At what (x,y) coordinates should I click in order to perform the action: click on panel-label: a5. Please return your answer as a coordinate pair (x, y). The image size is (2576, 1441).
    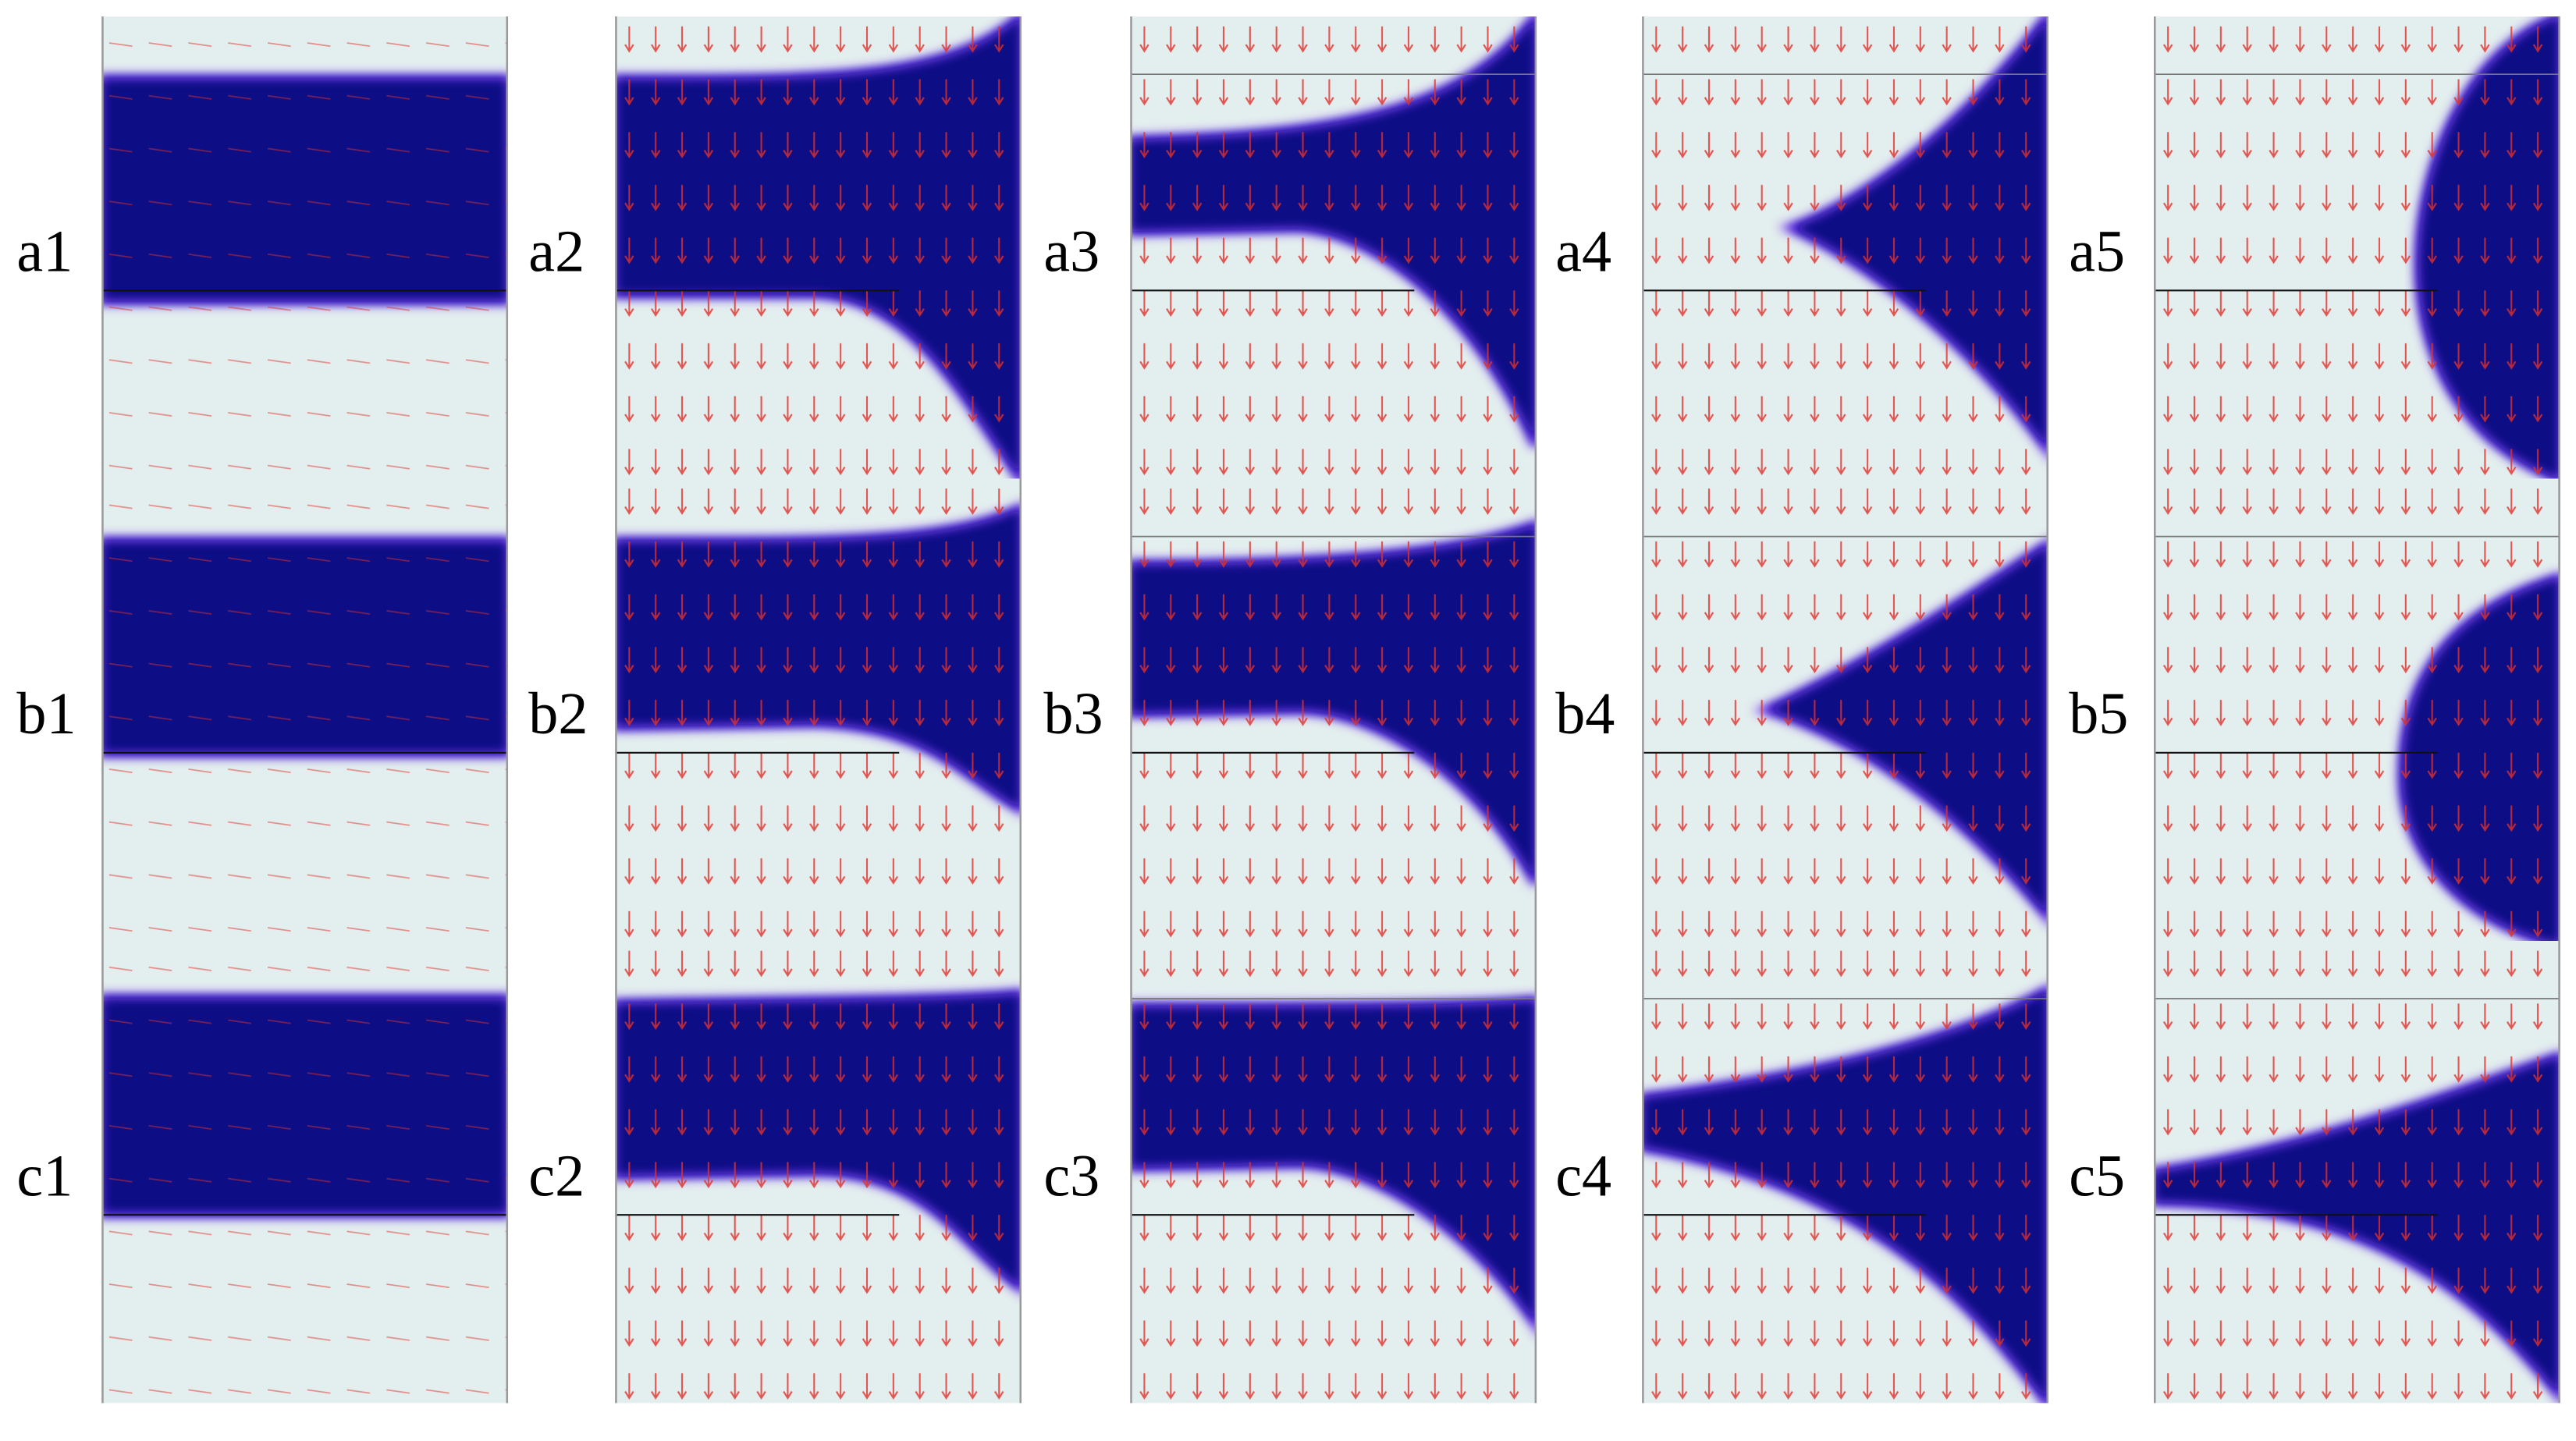
    Looking at the image, I should click on (2097, 252).